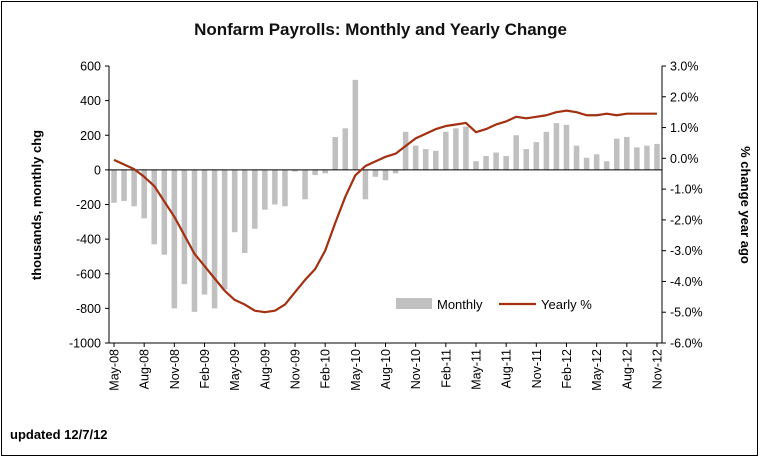 The height and width of the screenshot is (459, 761). Describe the element at coordinates (115, 370) in the screenshot. I see `x-tick-label: May-08` at that location.